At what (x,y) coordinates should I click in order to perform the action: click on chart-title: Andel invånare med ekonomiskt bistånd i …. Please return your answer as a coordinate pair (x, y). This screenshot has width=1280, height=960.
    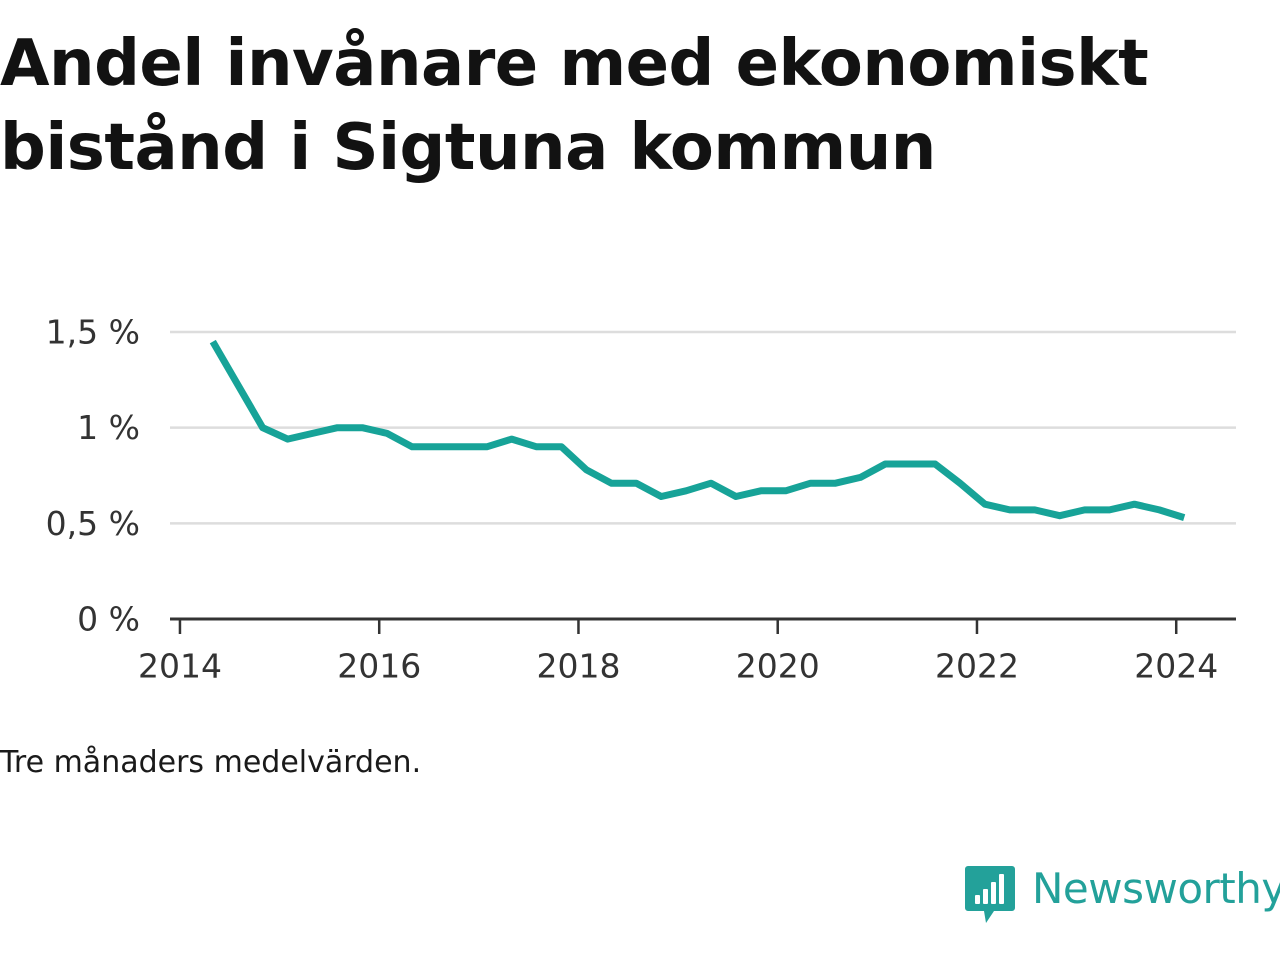
    Looking at the image, I should click on (574, 106).